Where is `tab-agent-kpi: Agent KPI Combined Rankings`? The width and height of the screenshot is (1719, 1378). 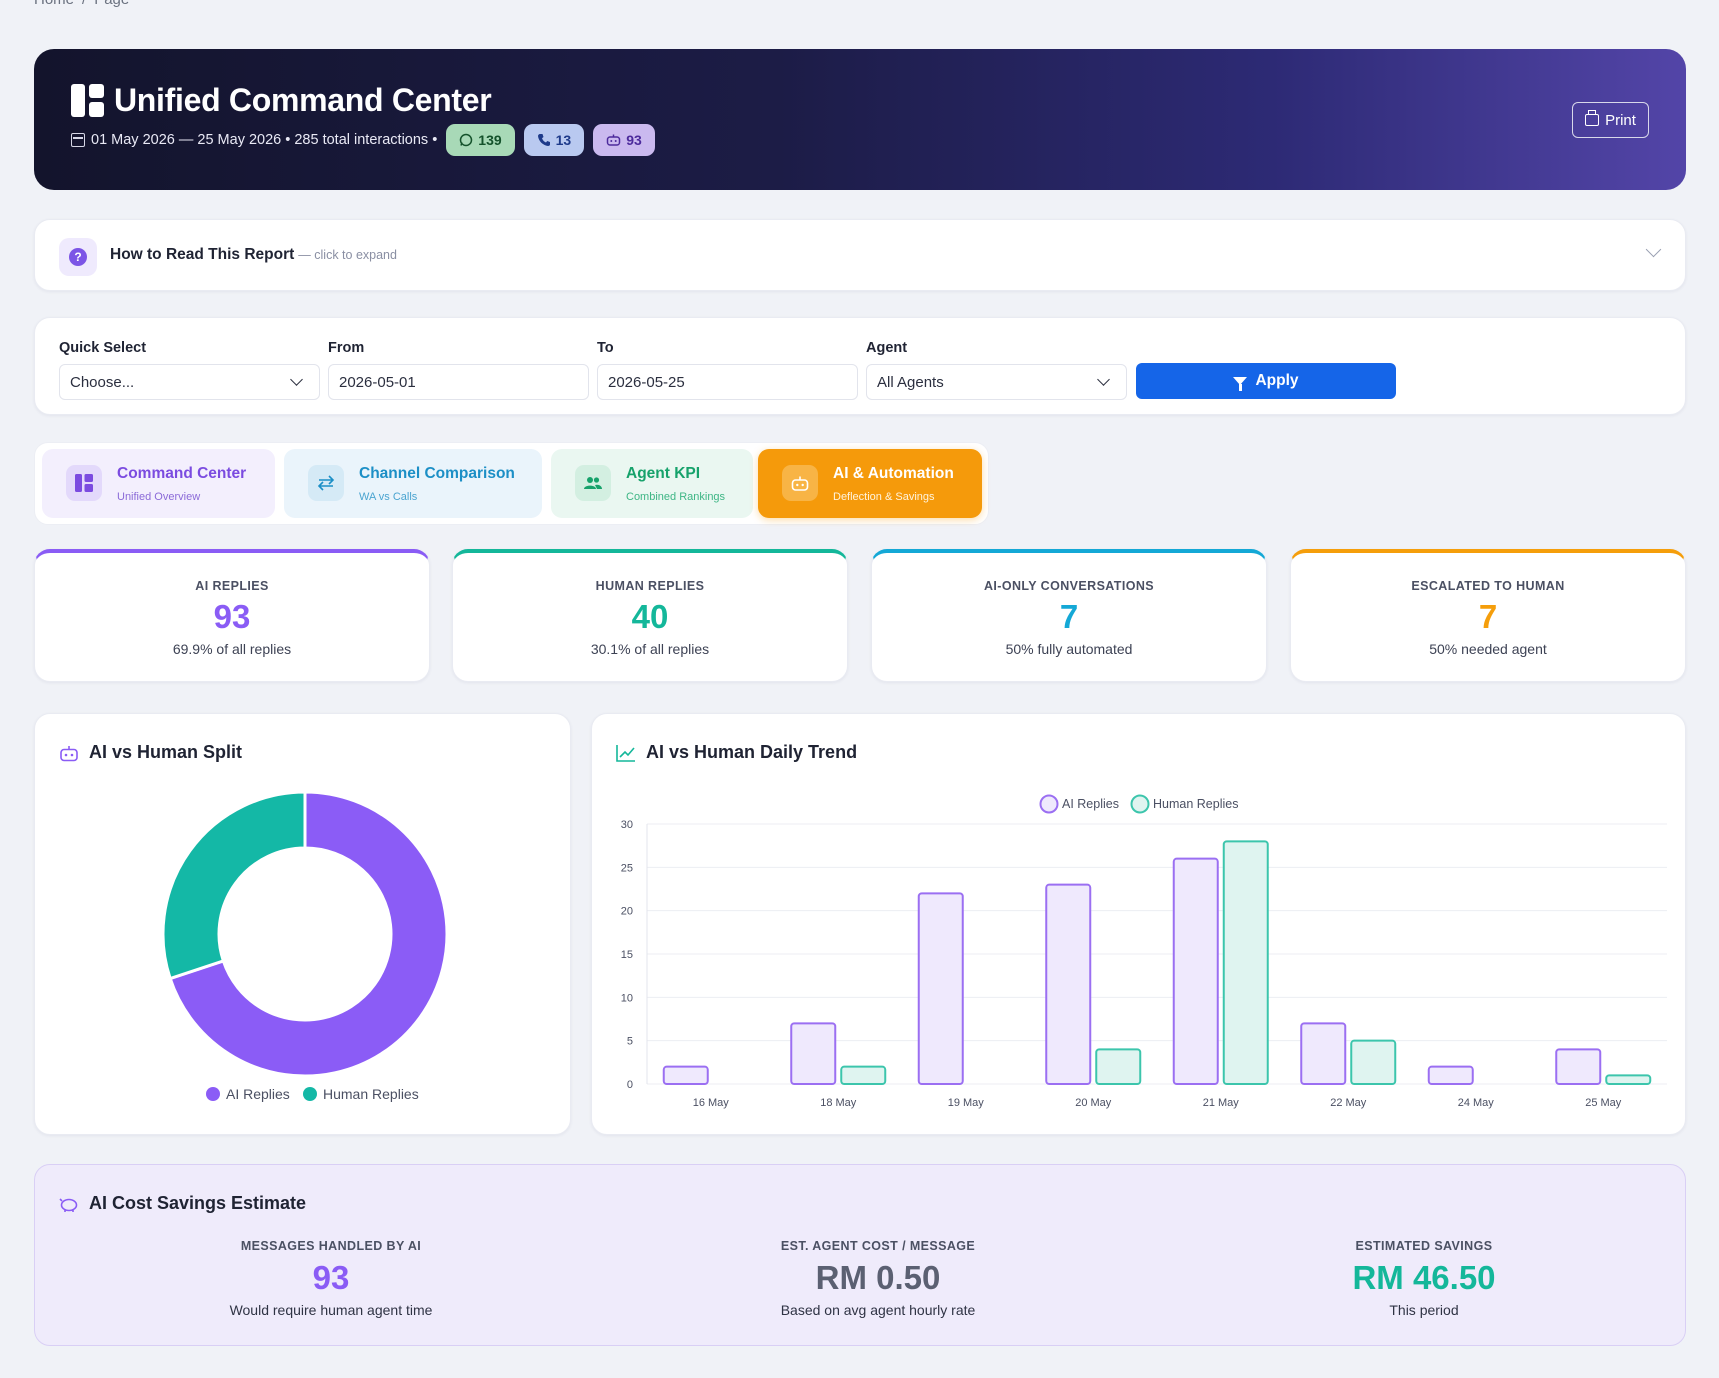
tab-agent-kpi: Agent KPI Combined Rankings is located at coordinates (652, 483).